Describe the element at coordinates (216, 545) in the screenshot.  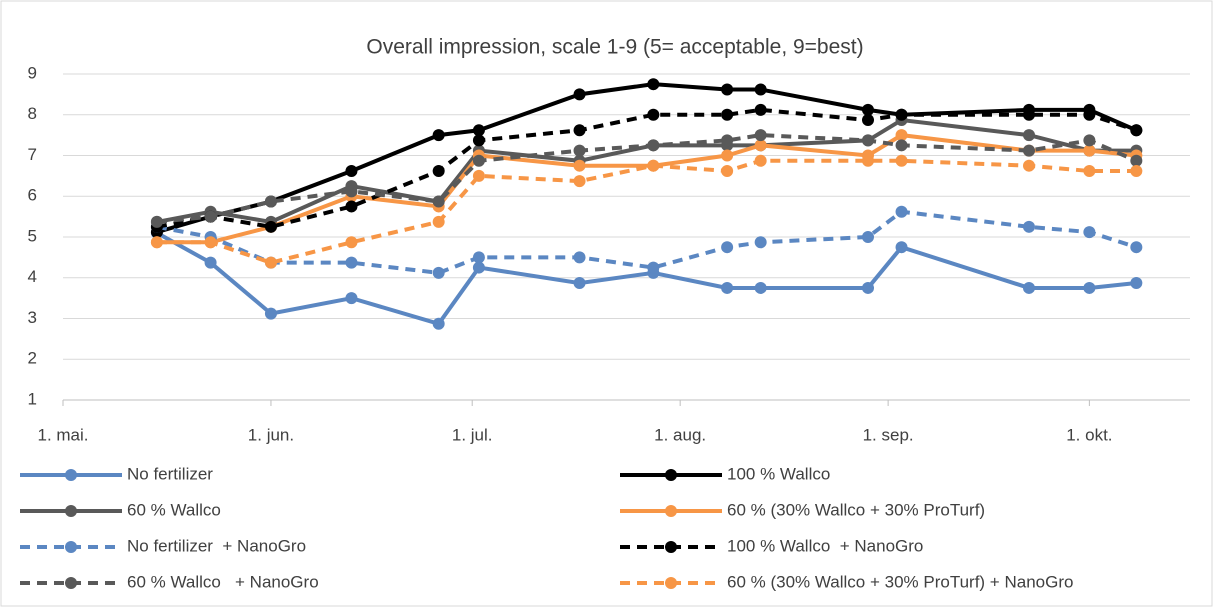
I see `legend-label: No fertilizer + NanoGro` at that location.